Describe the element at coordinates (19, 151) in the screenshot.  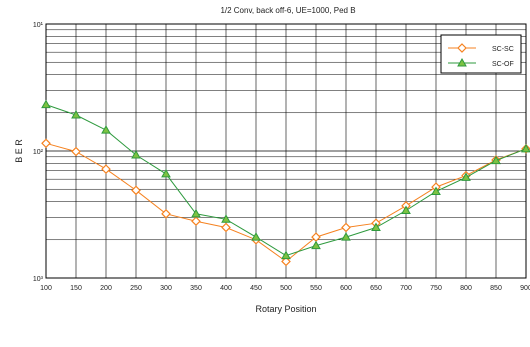
I see `y-axis-label: B E R` at that location.